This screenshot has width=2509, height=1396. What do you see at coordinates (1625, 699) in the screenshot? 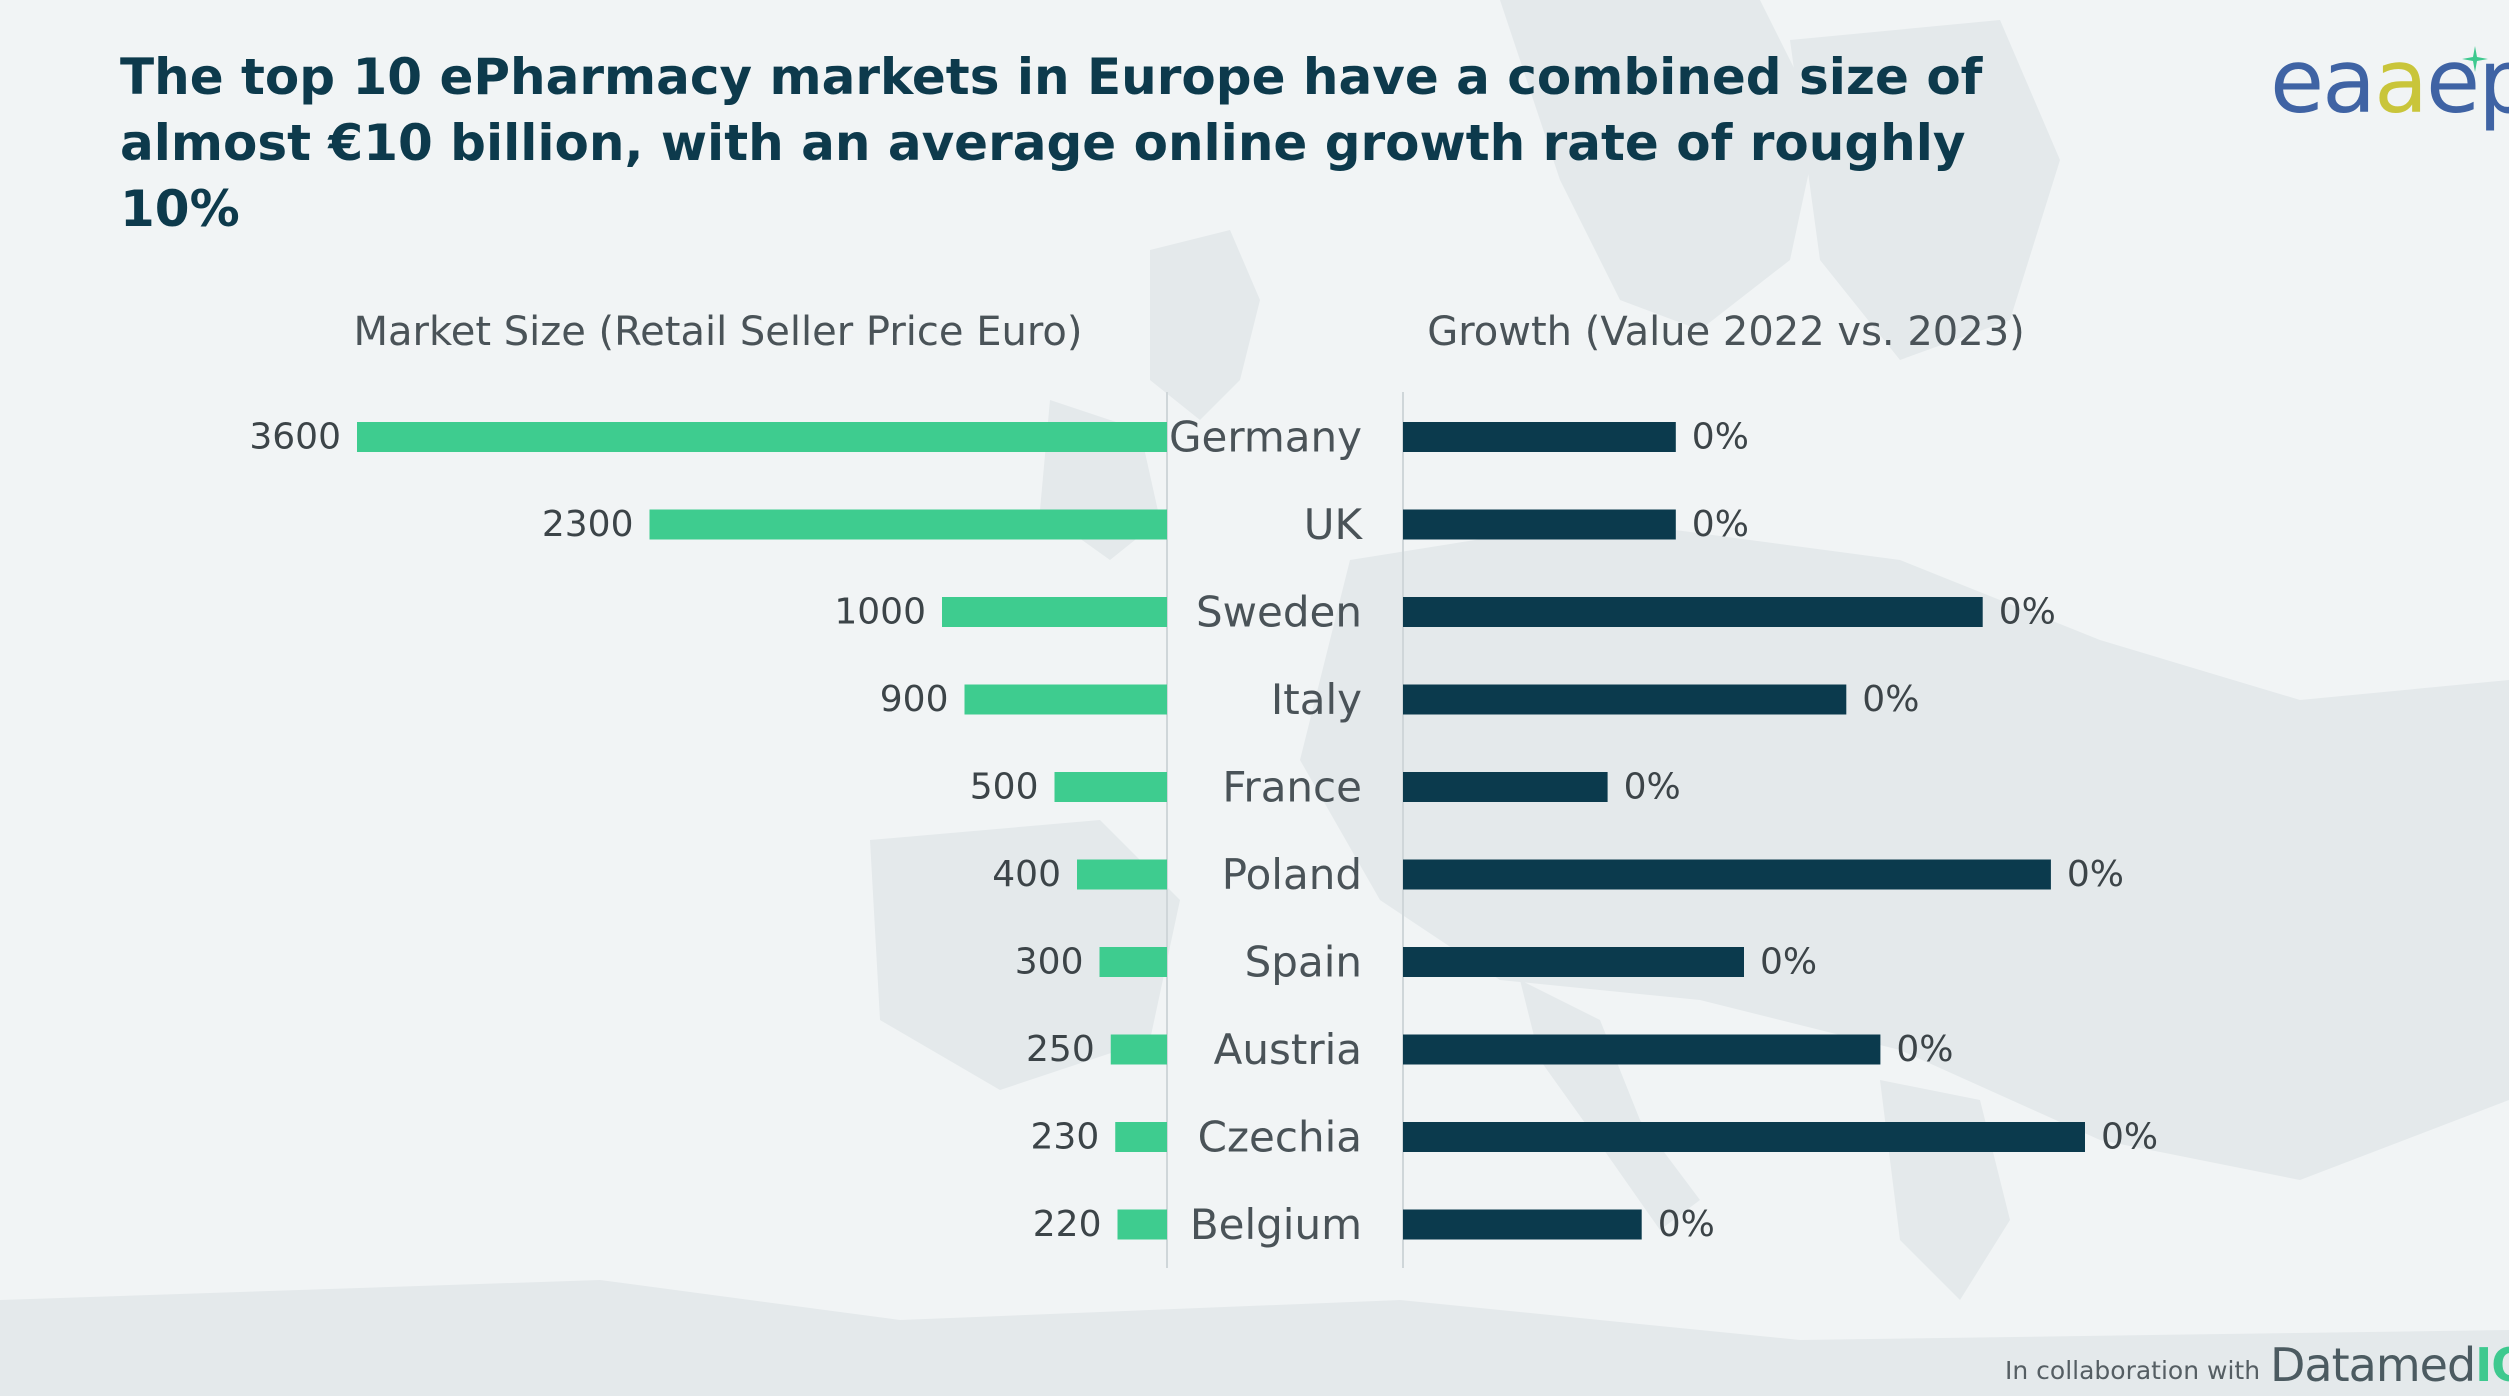
I see `growth-bar-italy` at bounding box center [1625, 699].